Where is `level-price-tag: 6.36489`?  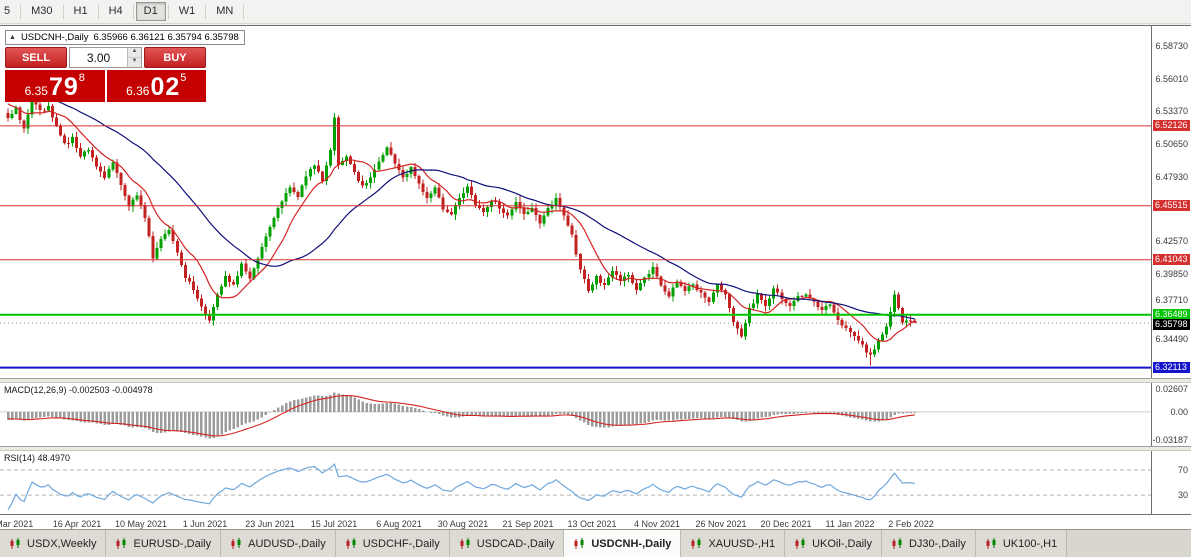 level-price-tag: 6.36489 is located at coordinates (1171, 314).